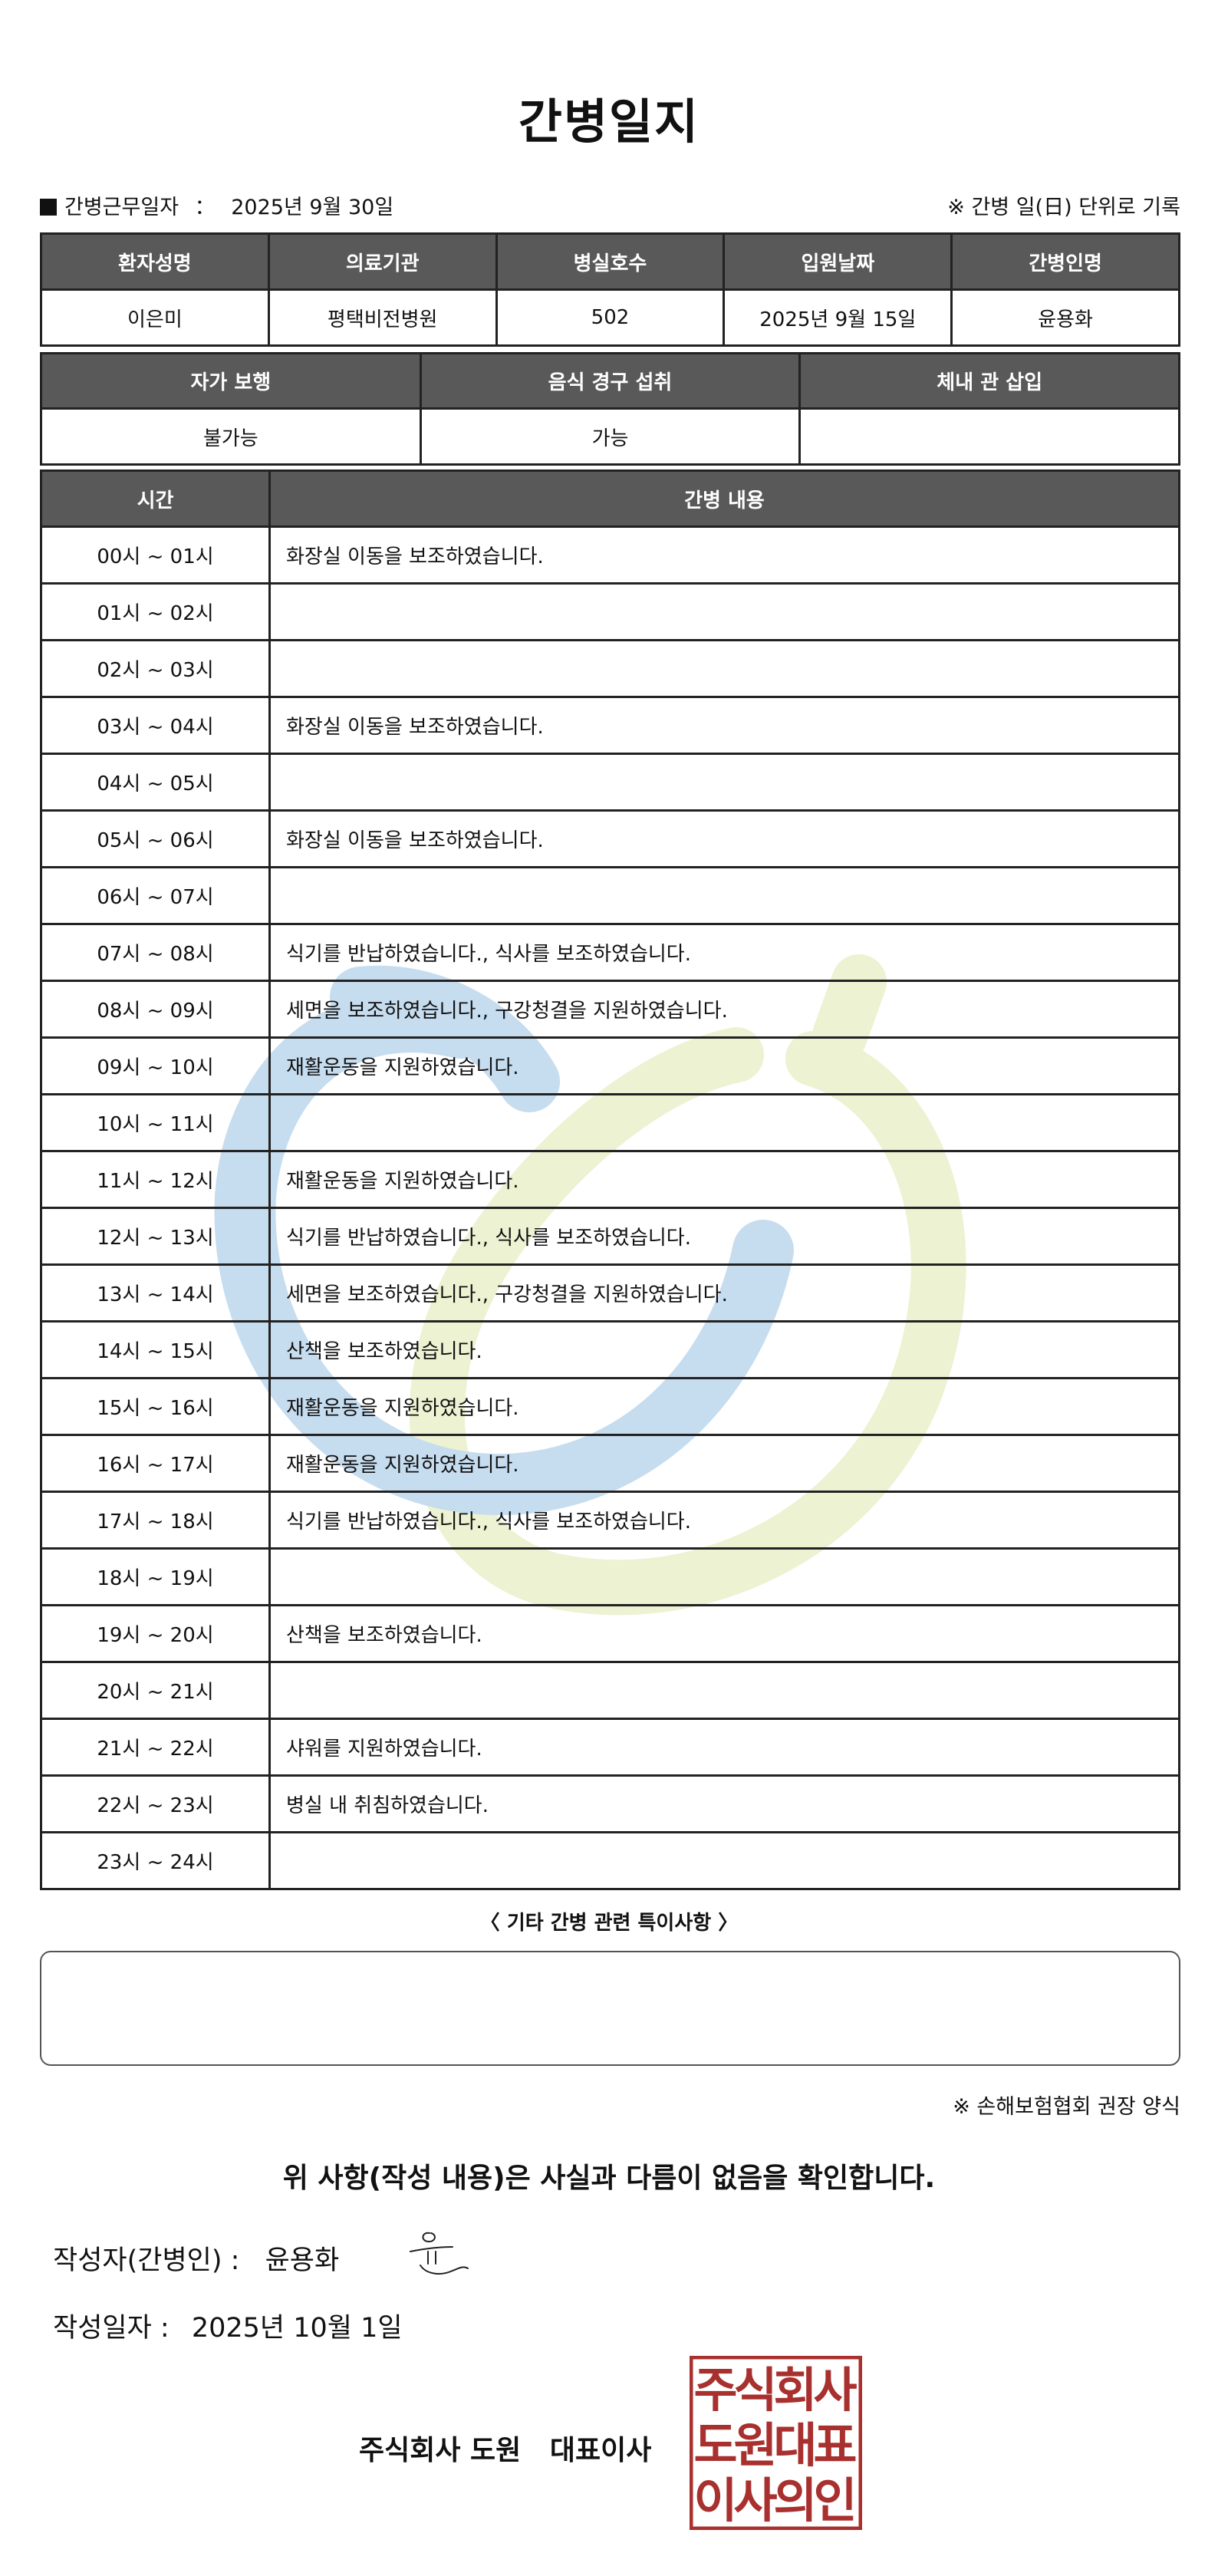 The width and height of the screenshot is (1218, 2576). I want to click on patient-name: 이은미, so click(155, 317).